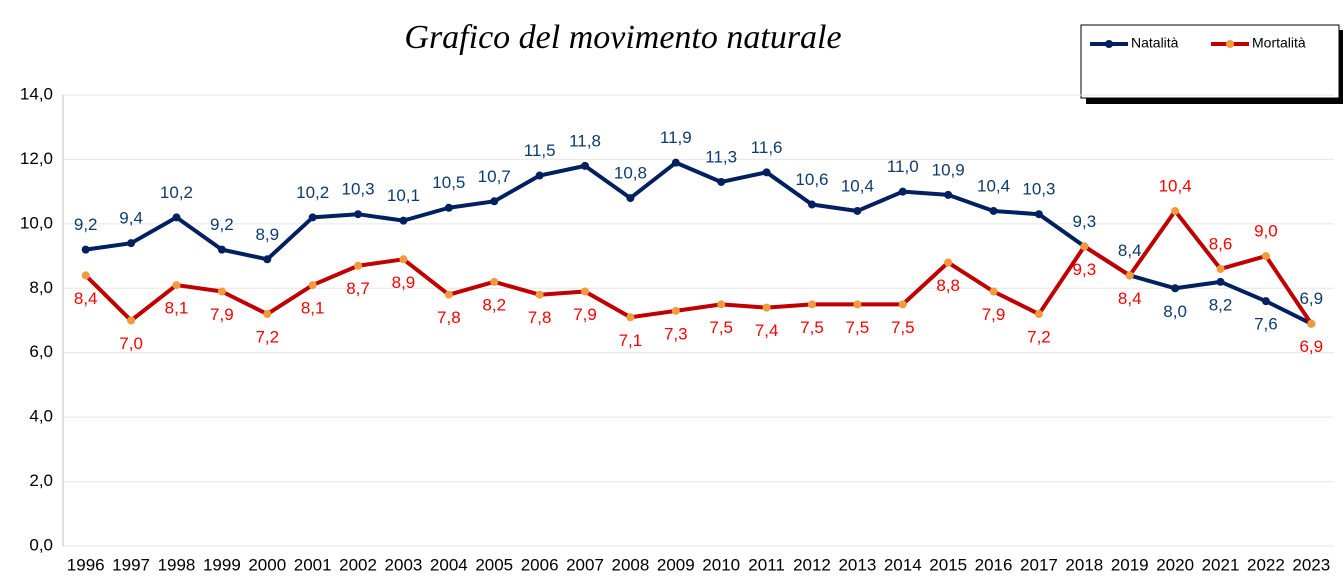 This screenshot has height=578, width=1343. What do you see at coordinates (313, 564) in the screenshot?
I see `x-tick-label: 2001` at bounding box center [313, 564].